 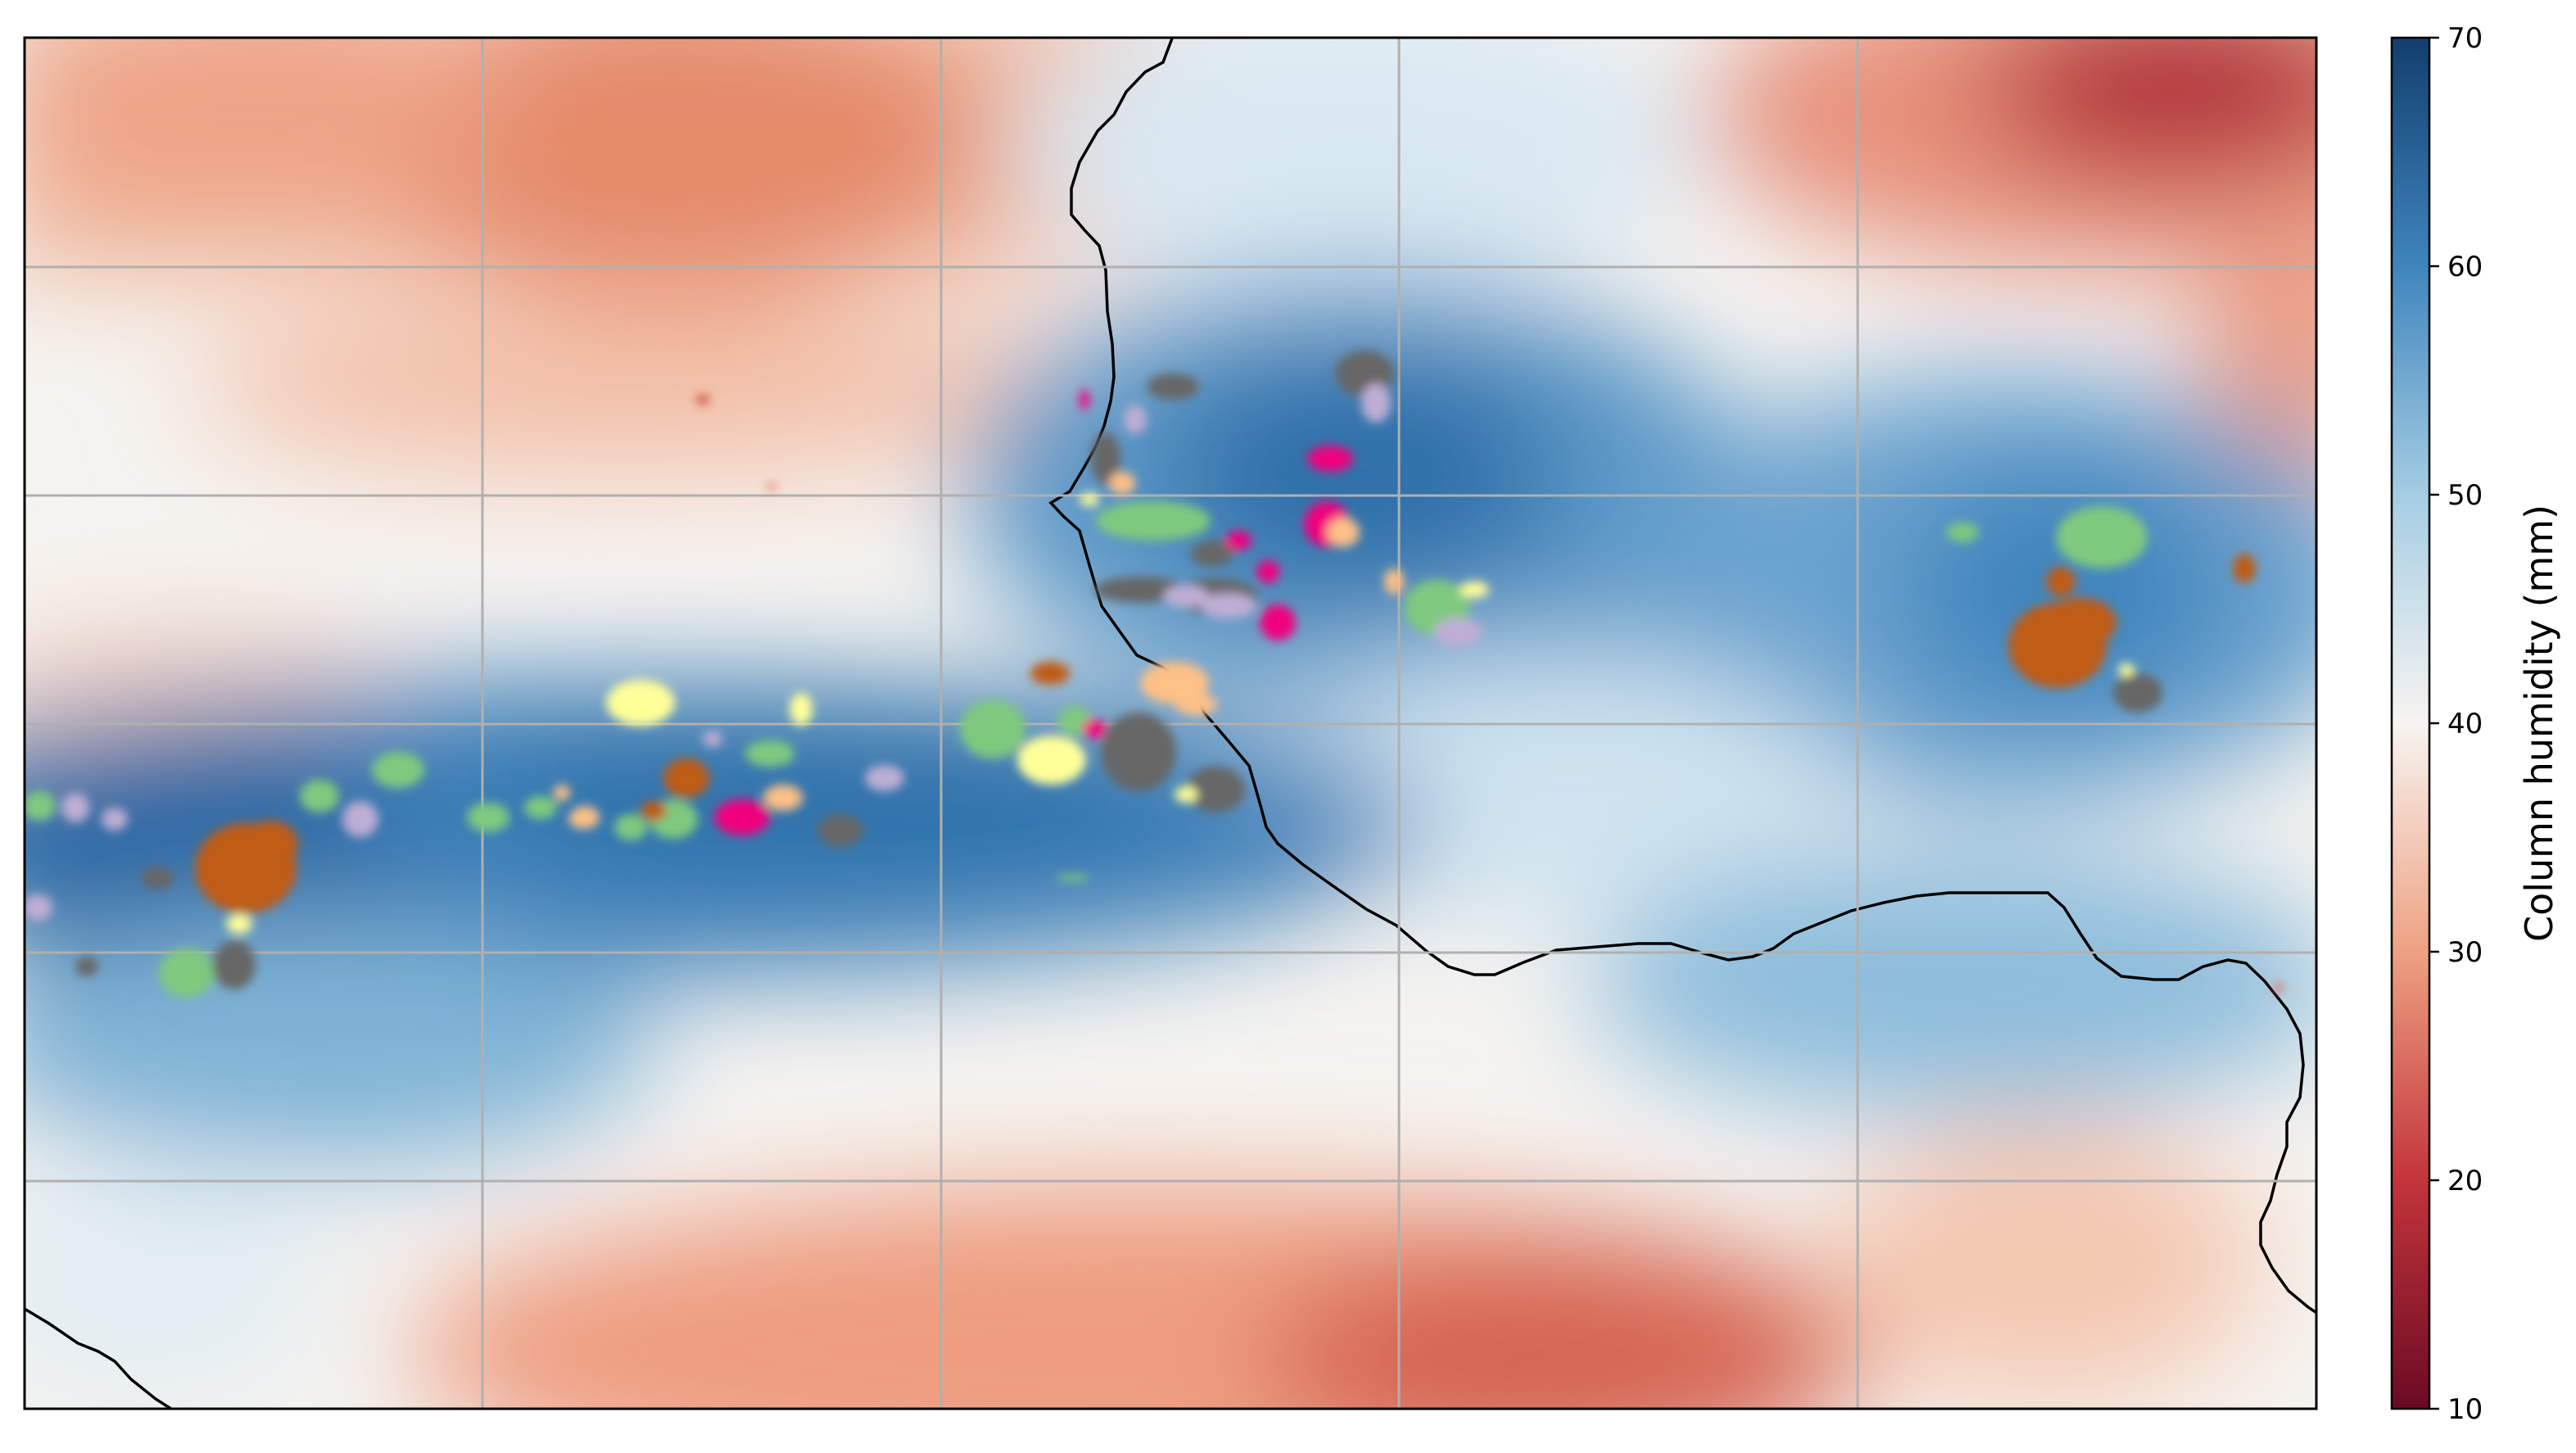 I want to click on moist-center-core, so click(x=1359, y=475).